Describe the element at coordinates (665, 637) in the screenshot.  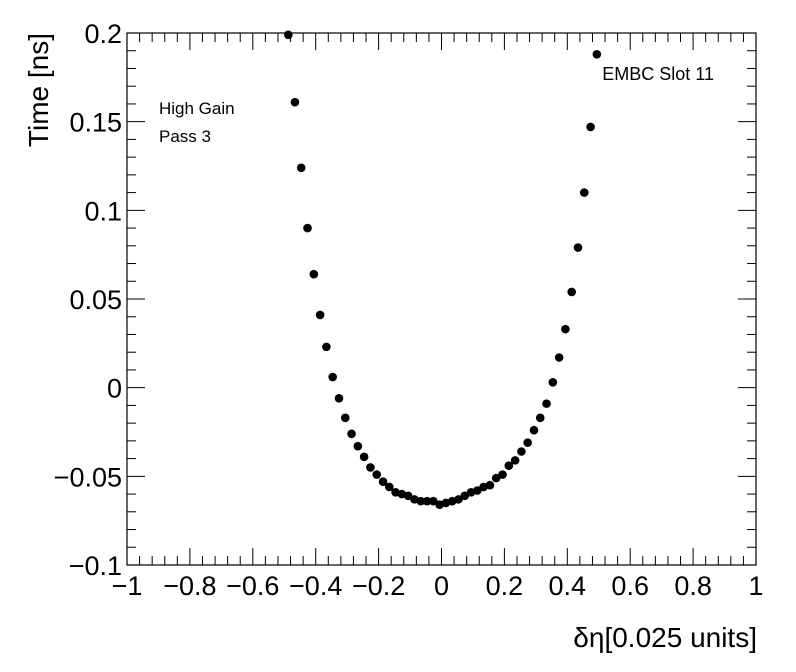
I see `x-axis-title: δη[0.025 units]` at that location.